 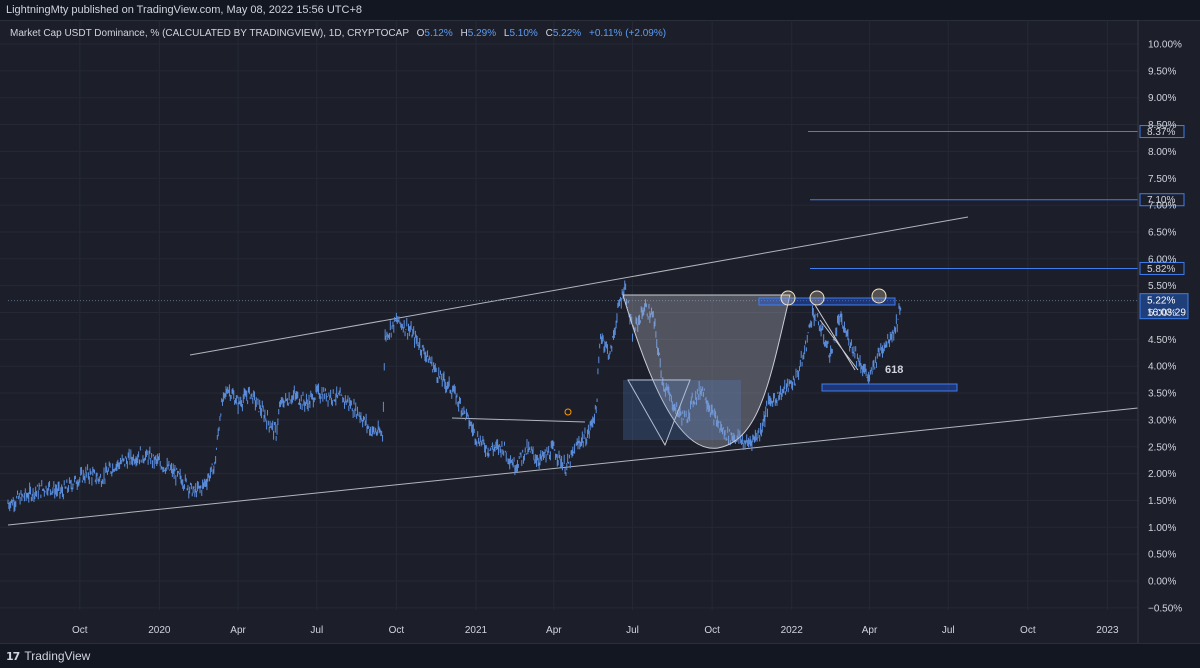 What do you see at coordinates (1107, 630) in the screenshot?
I see `x-tick-label: 2023` at bounding box center [1107, 630].